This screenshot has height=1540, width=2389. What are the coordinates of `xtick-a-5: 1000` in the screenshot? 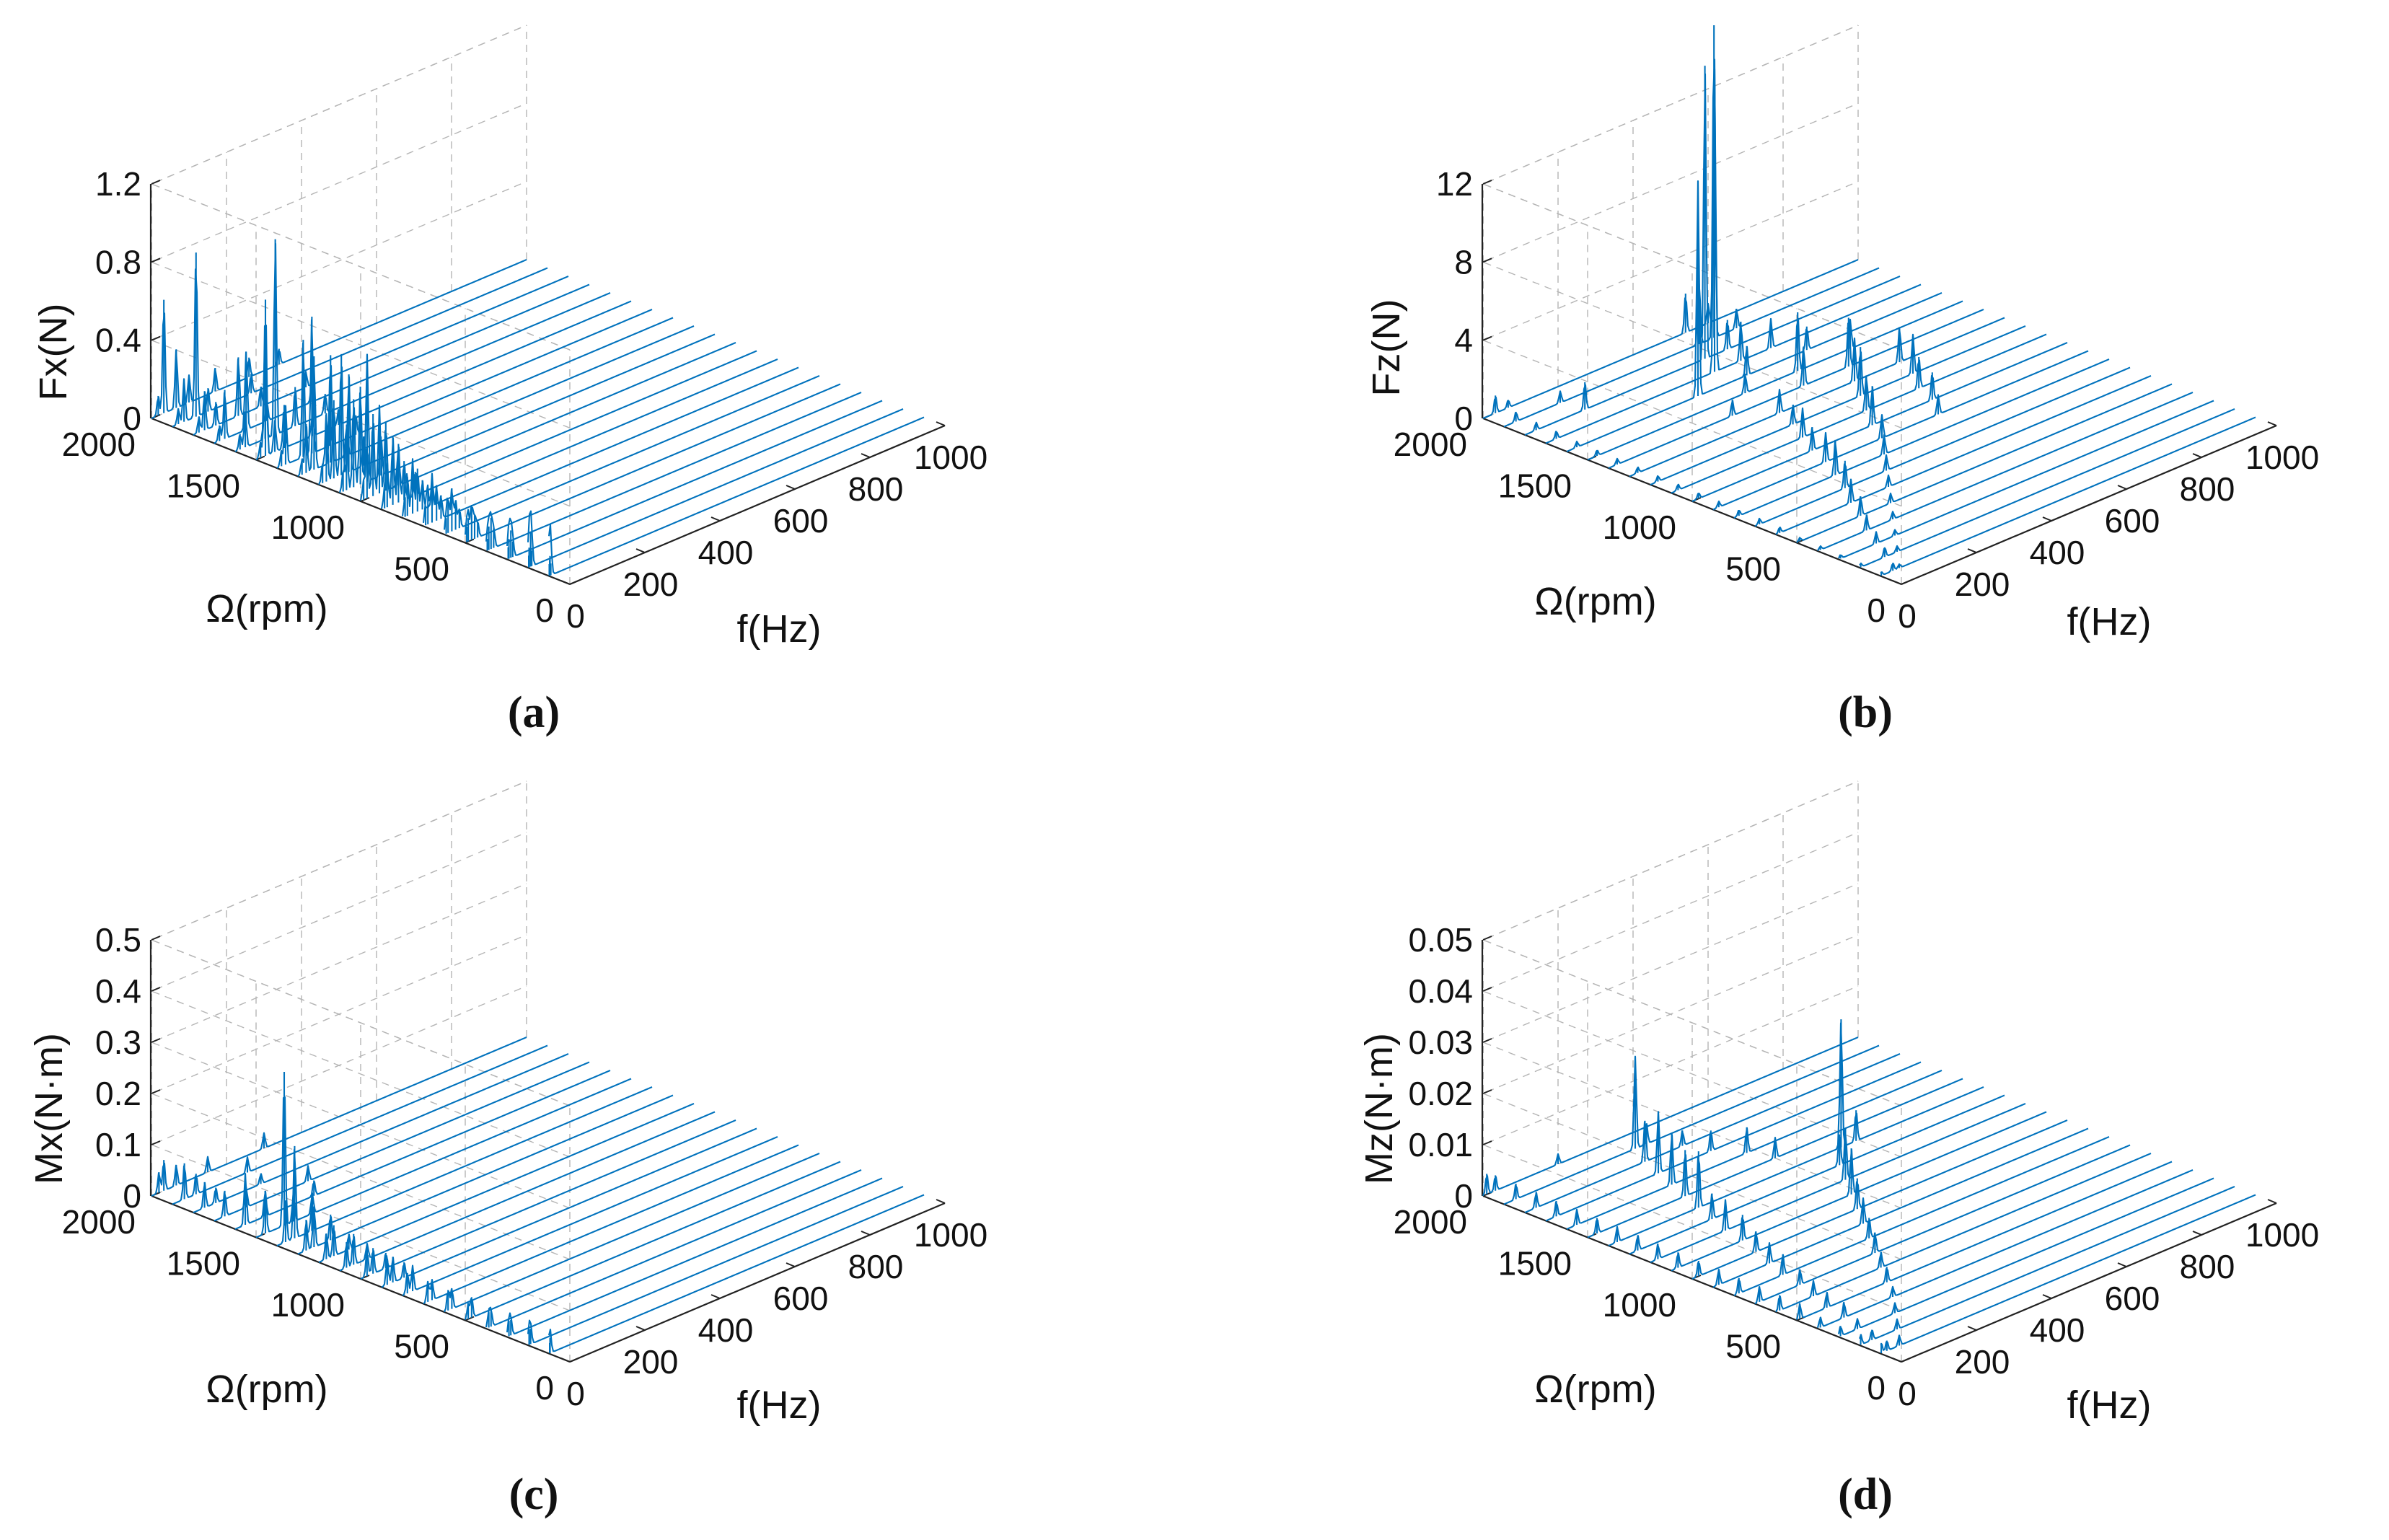 It's located at (950, 457).